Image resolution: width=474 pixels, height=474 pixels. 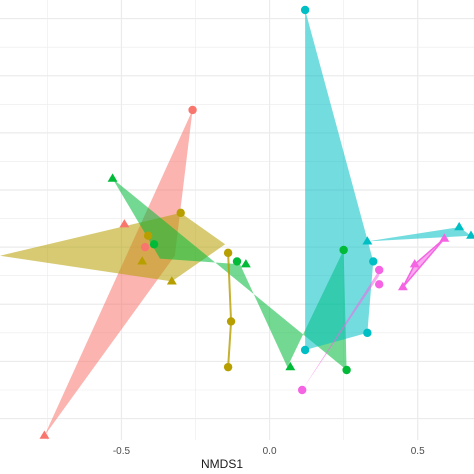 What do you see at coordinates (419, 234) in the screenshot?
I see `hull-series-4-secondary` at bounding box center [419, 234].